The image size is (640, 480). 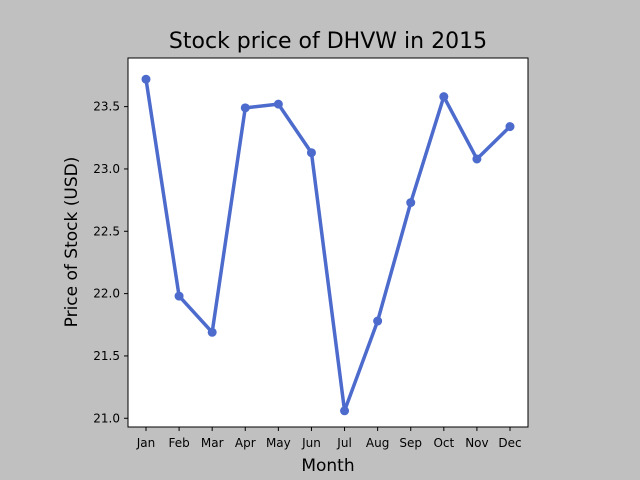 What do you see at coordinates (106, 294) in the screenshot?
I see `y-tick-label: 22.0` at bounding box center [106, 294].